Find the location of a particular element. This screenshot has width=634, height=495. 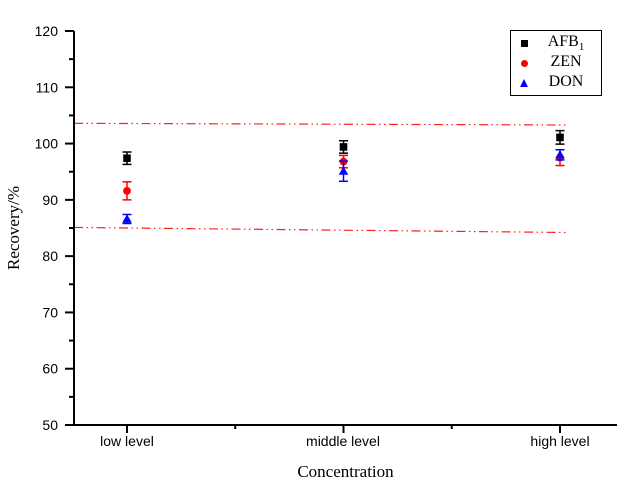

y-tick-label: 100 is located at coordinates (47, 144).